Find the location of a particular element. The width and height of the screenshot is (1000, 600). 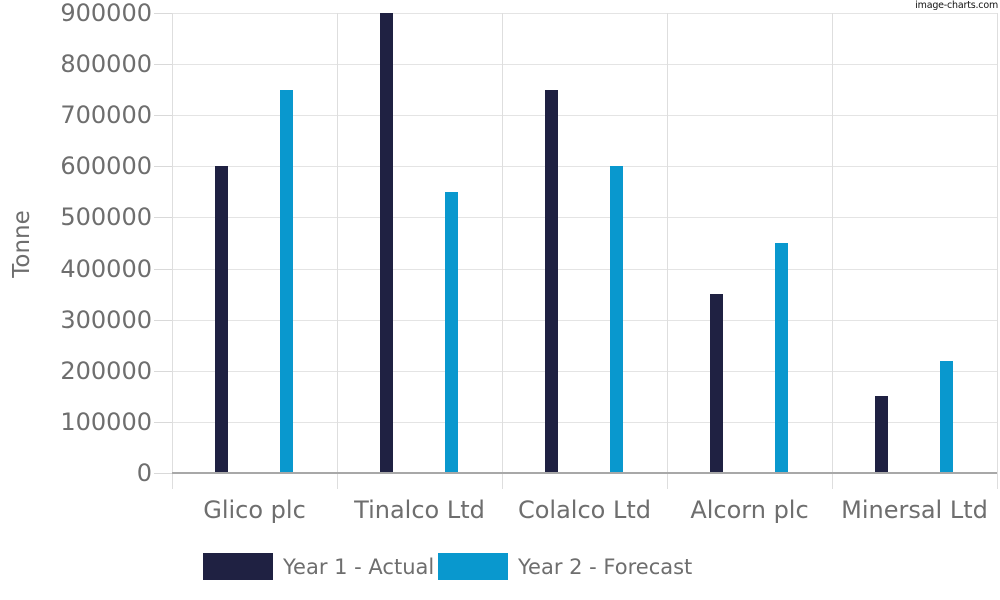

y-tick-label: 900000 is located at coordinates (106, 13).